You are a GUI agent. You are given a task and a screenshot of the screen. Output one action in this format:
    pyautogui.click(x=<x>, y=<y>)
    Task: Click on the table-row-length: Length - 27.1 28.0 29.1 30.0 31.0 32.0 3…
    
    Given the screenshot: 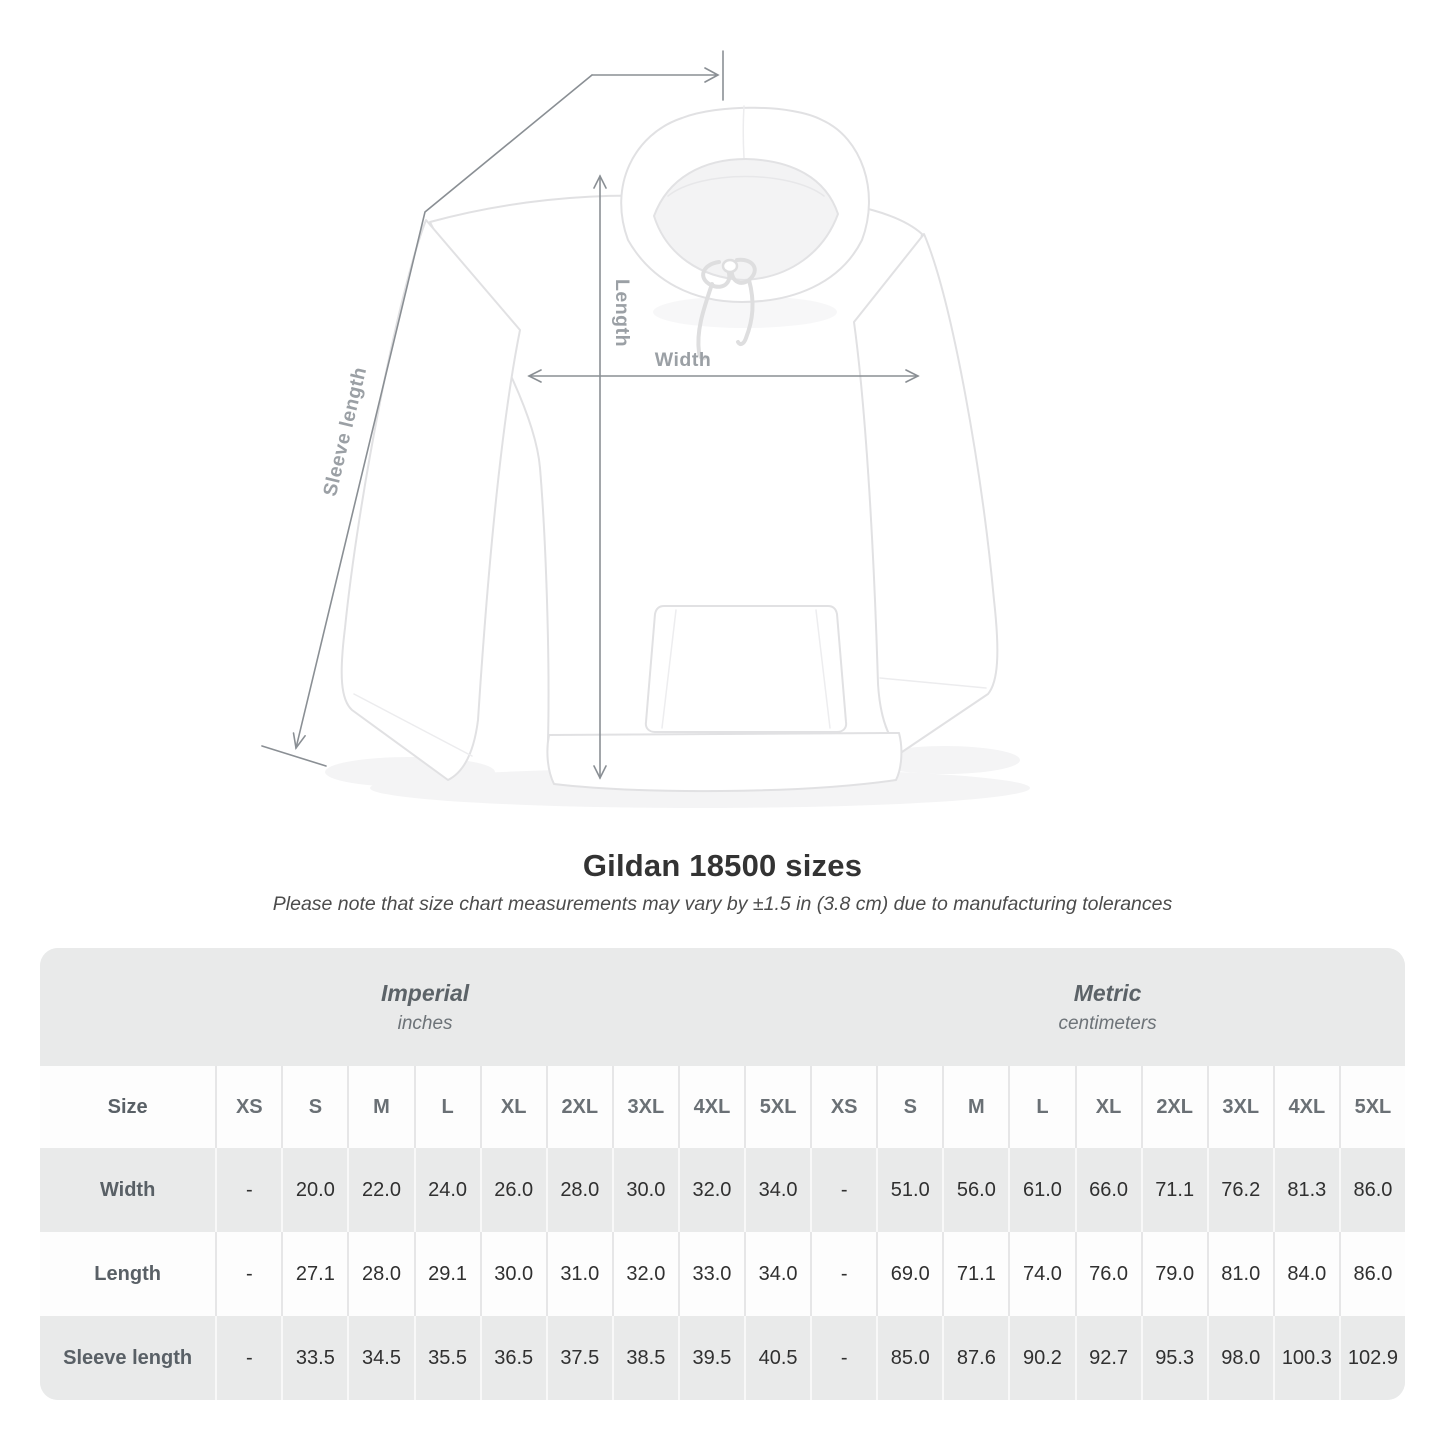 What is the action you would take?
    pyautogui.click(x=722, y=1274)
    